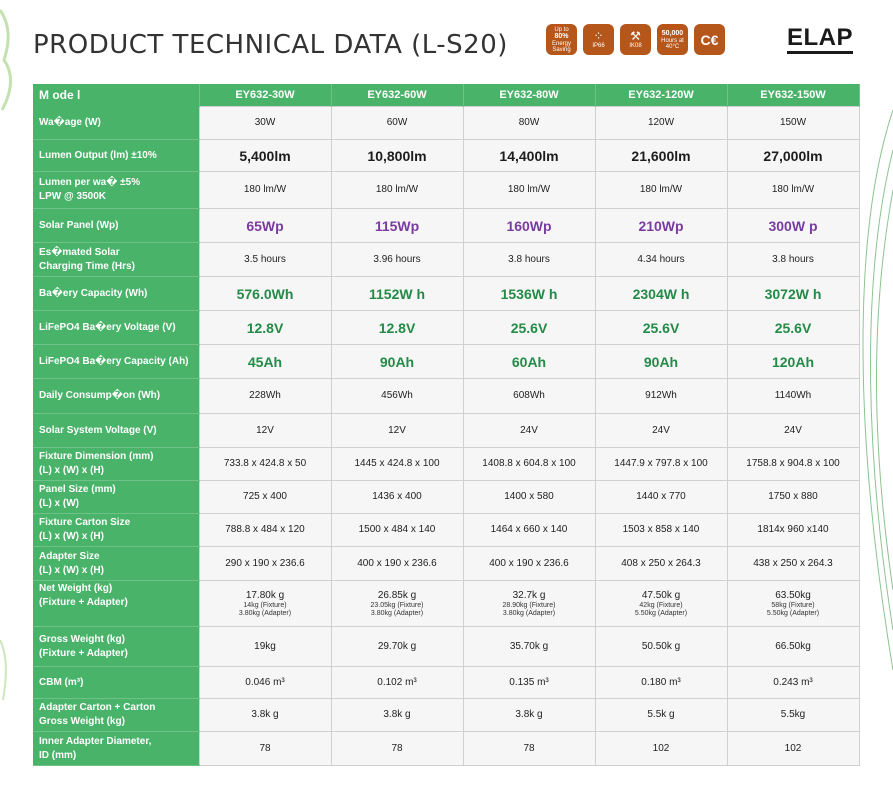 The image size is (893, 801). What do you see at coordinates (709, 39) in the screenshot?
I see `ce-mark-icon: C€` at bounding box center [709, 39].